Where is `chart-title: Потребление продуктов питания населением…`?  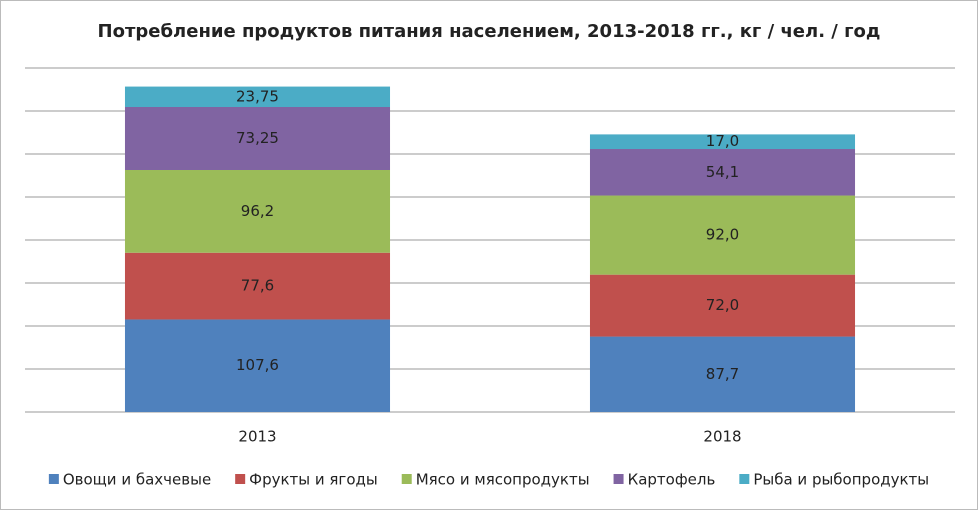
chart-title: Потребление продуктов питания населением… is located at coordinates (489, 31).